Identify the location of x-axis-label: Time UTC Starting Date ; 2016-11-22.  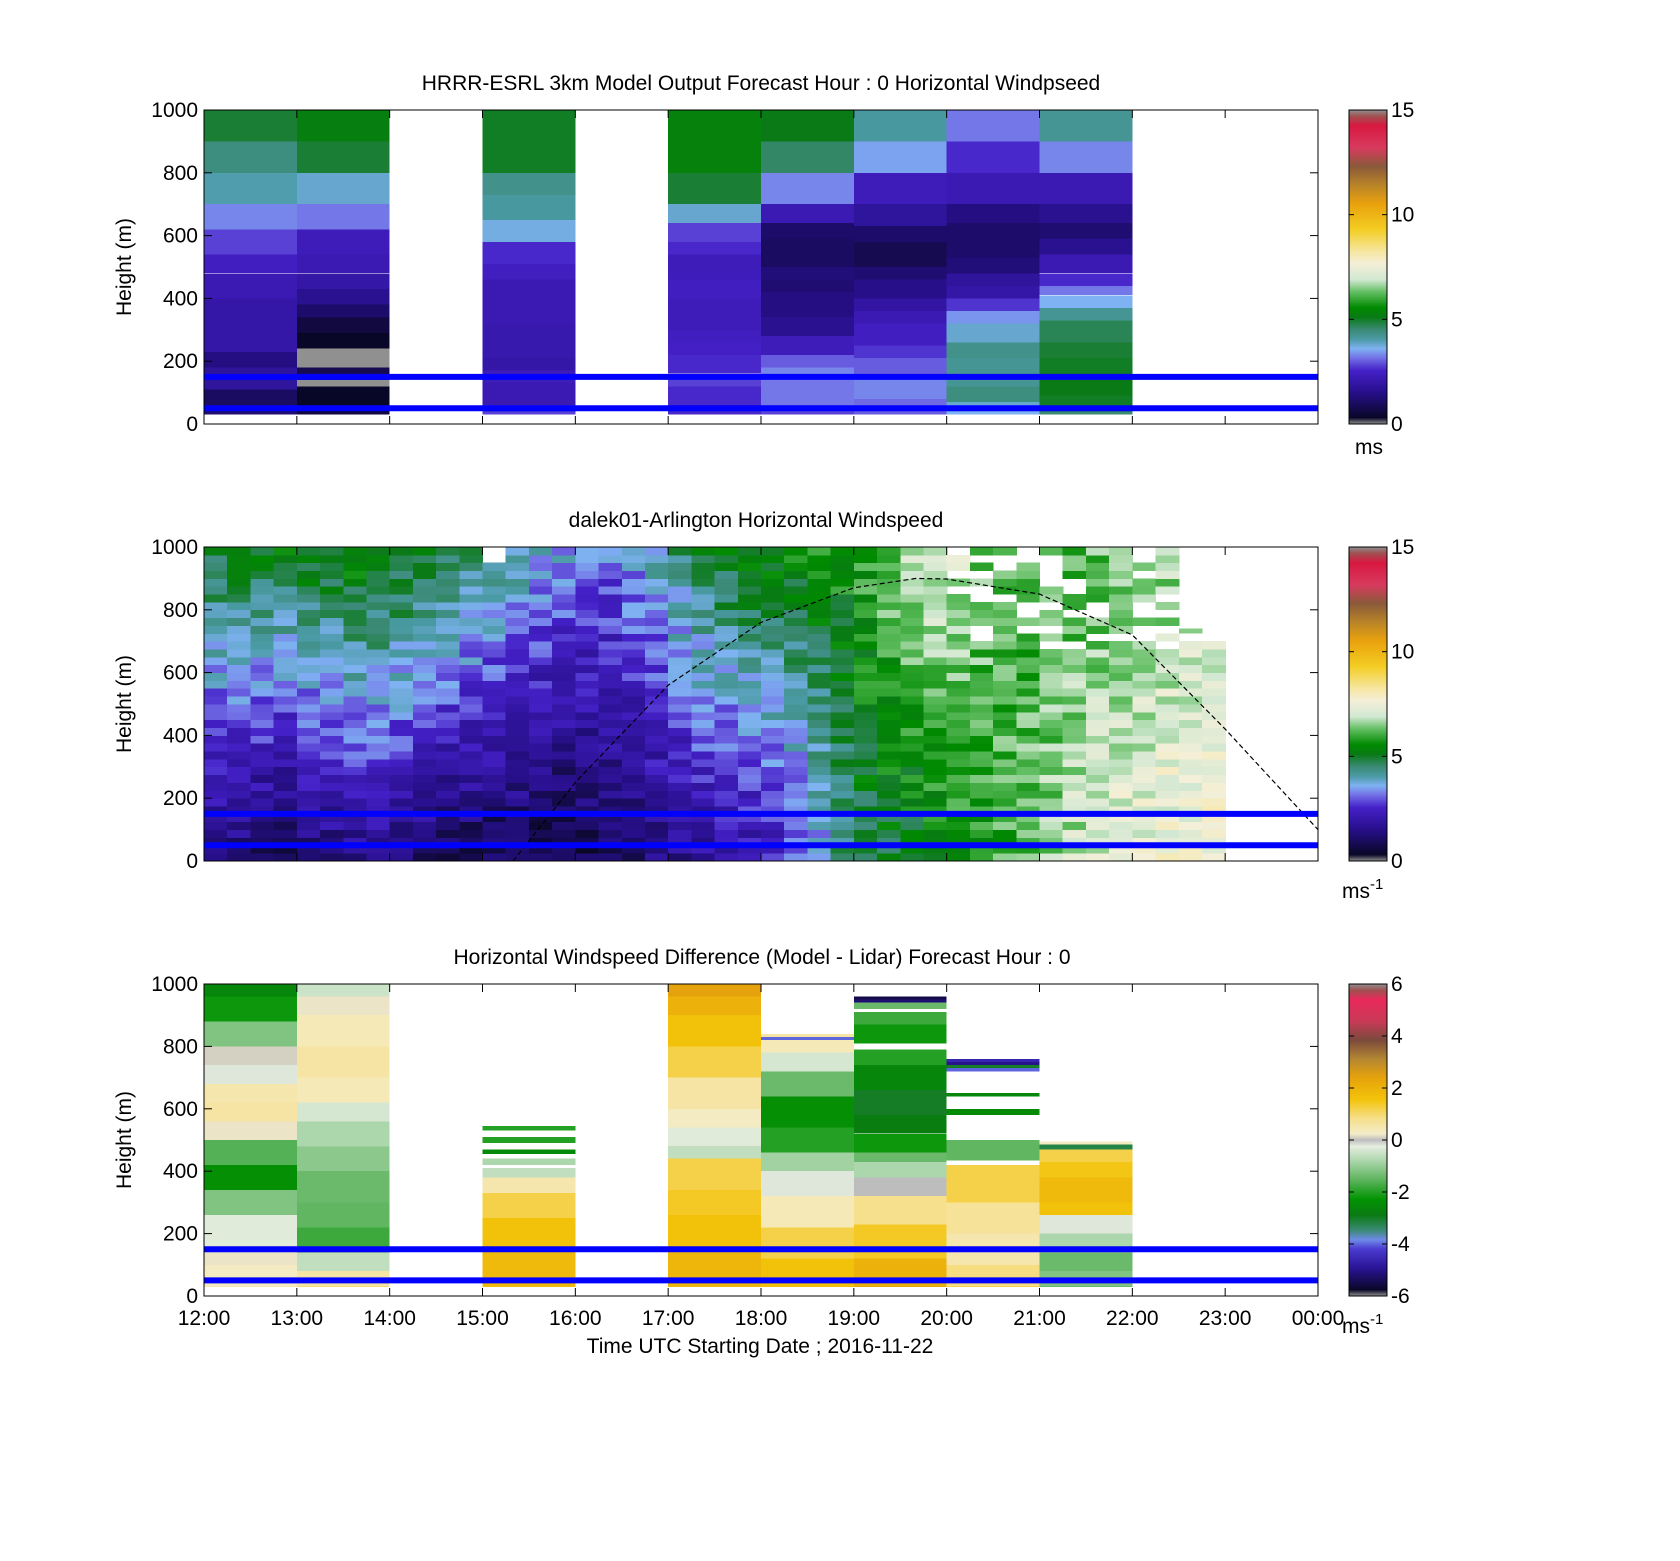
(760, 1346).